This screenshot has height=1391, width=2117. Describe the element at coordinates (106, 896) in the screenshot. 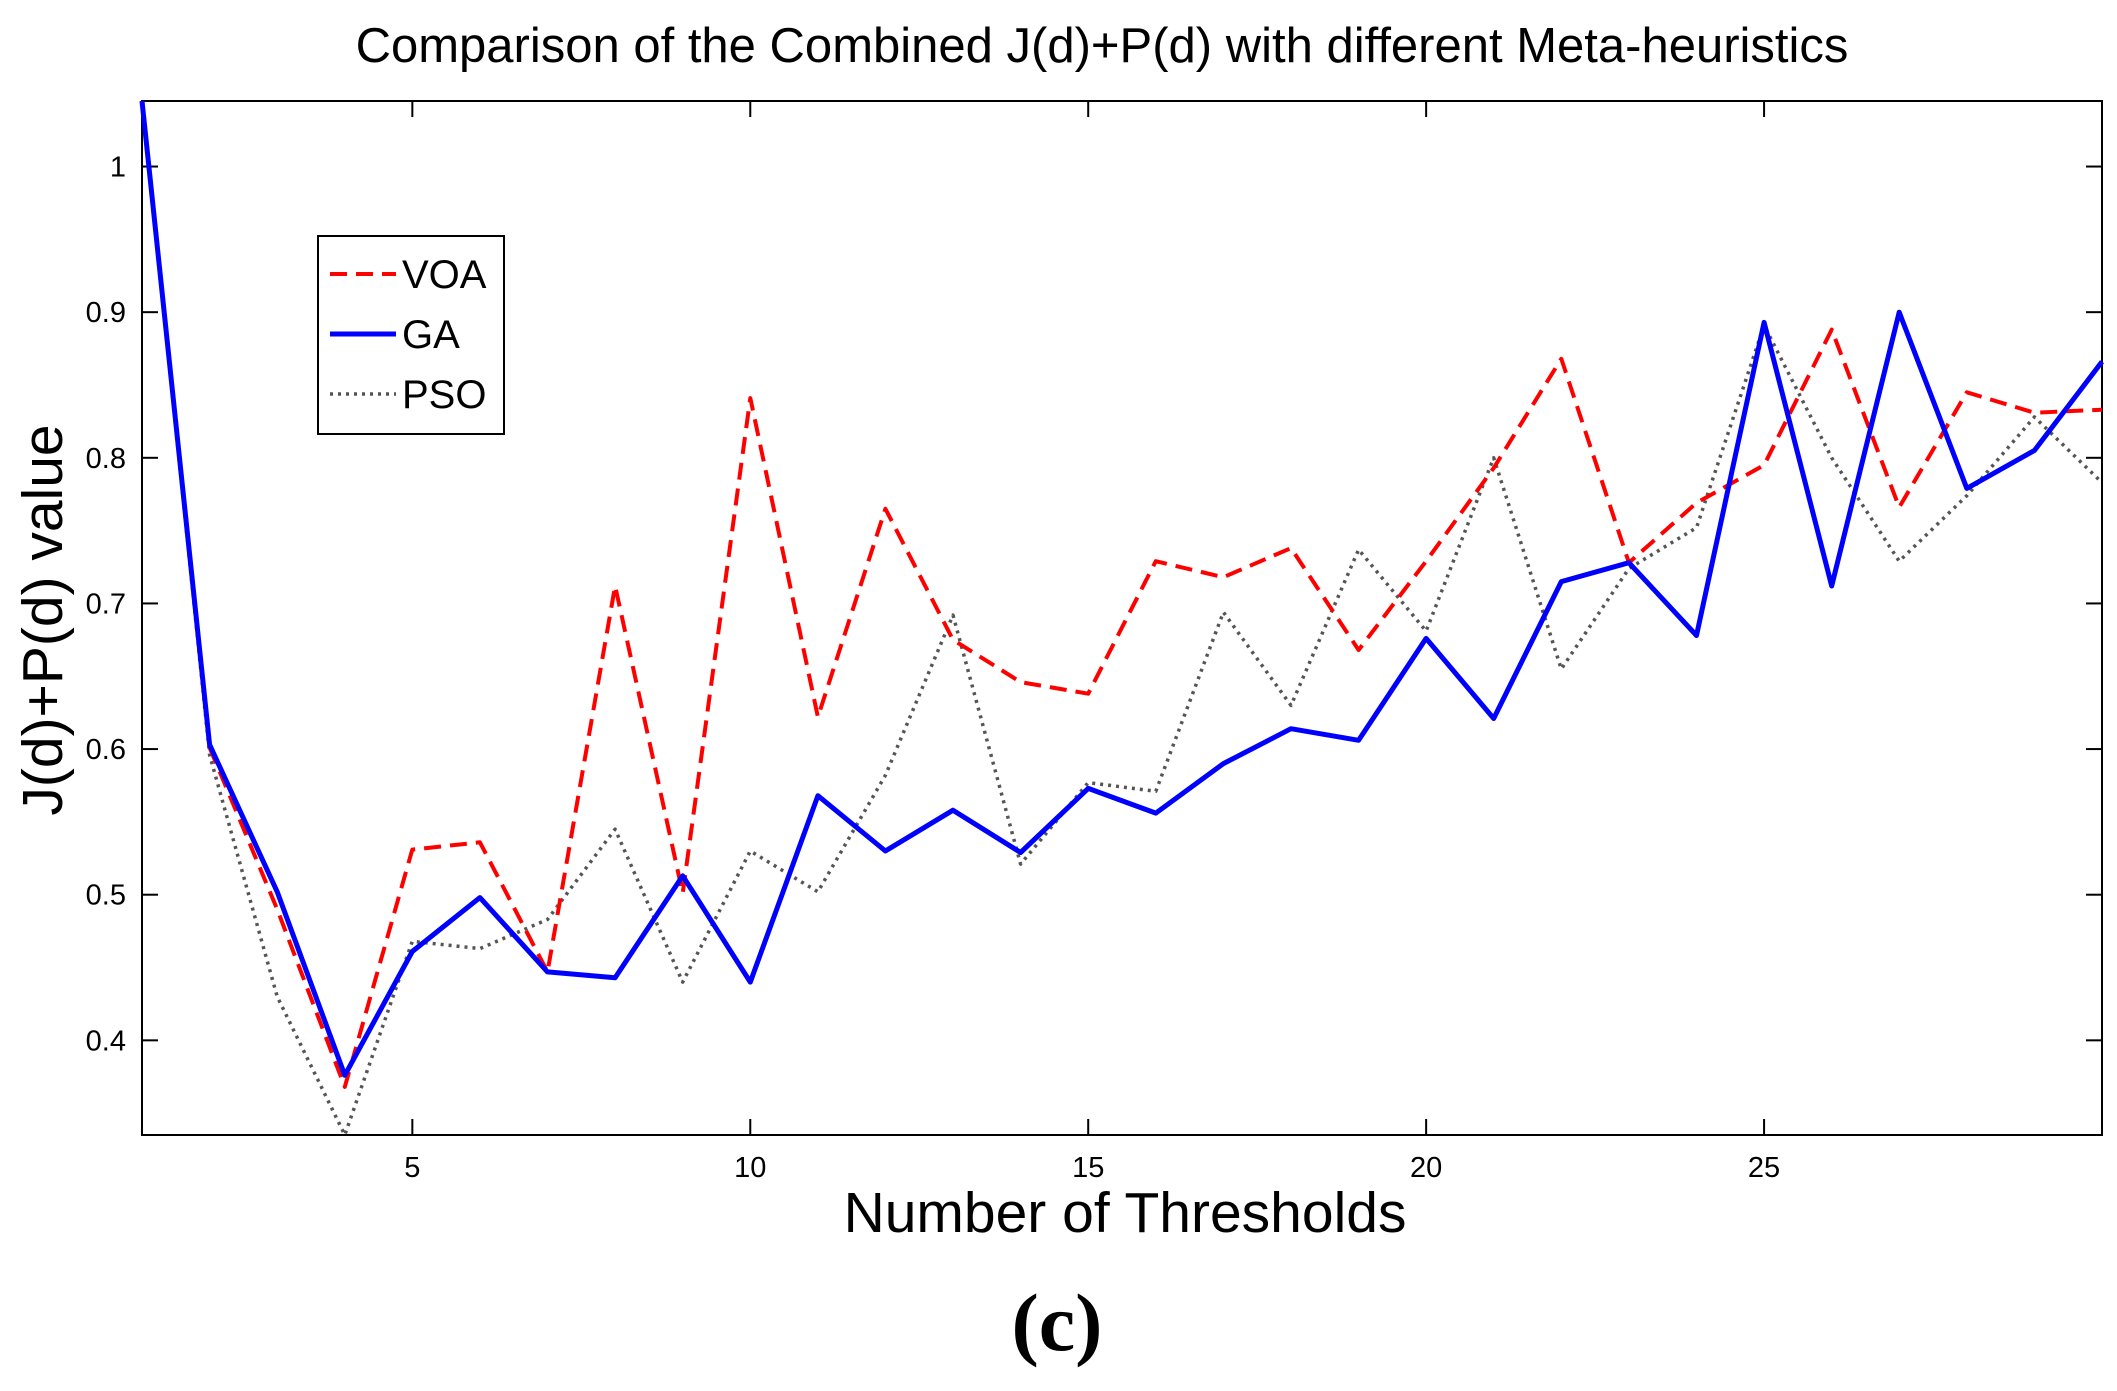

I see `y-tick-label: 0.5` at that location.